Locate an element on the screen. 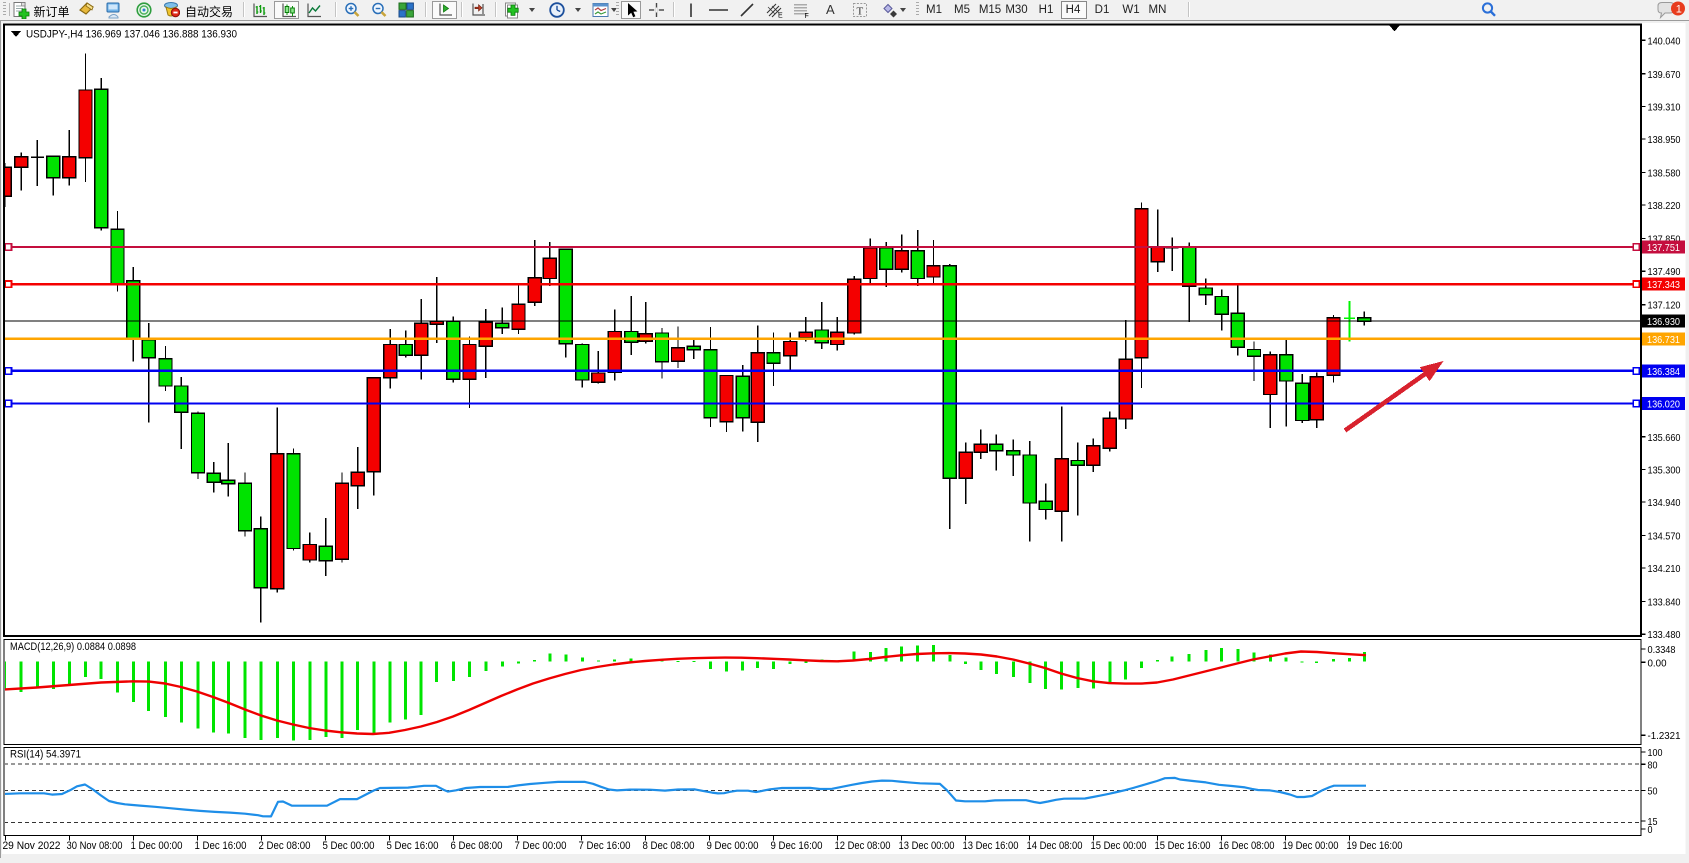 This screenshot has height=863, width=1689. svg-text: 135.300 is located at coordinates (1664, 470).